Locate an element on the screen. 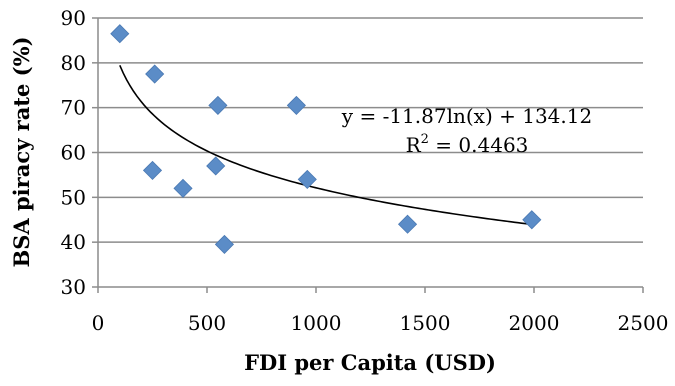 This screenshot has width=675, height=386. y-tick-label-30: 30 is located at coordinates (73, 287).